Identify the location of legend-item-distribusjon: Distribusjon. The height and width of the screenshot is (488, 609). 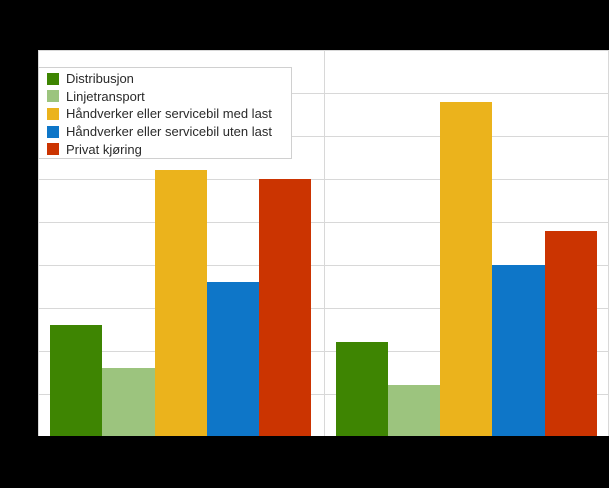
(169, 79).